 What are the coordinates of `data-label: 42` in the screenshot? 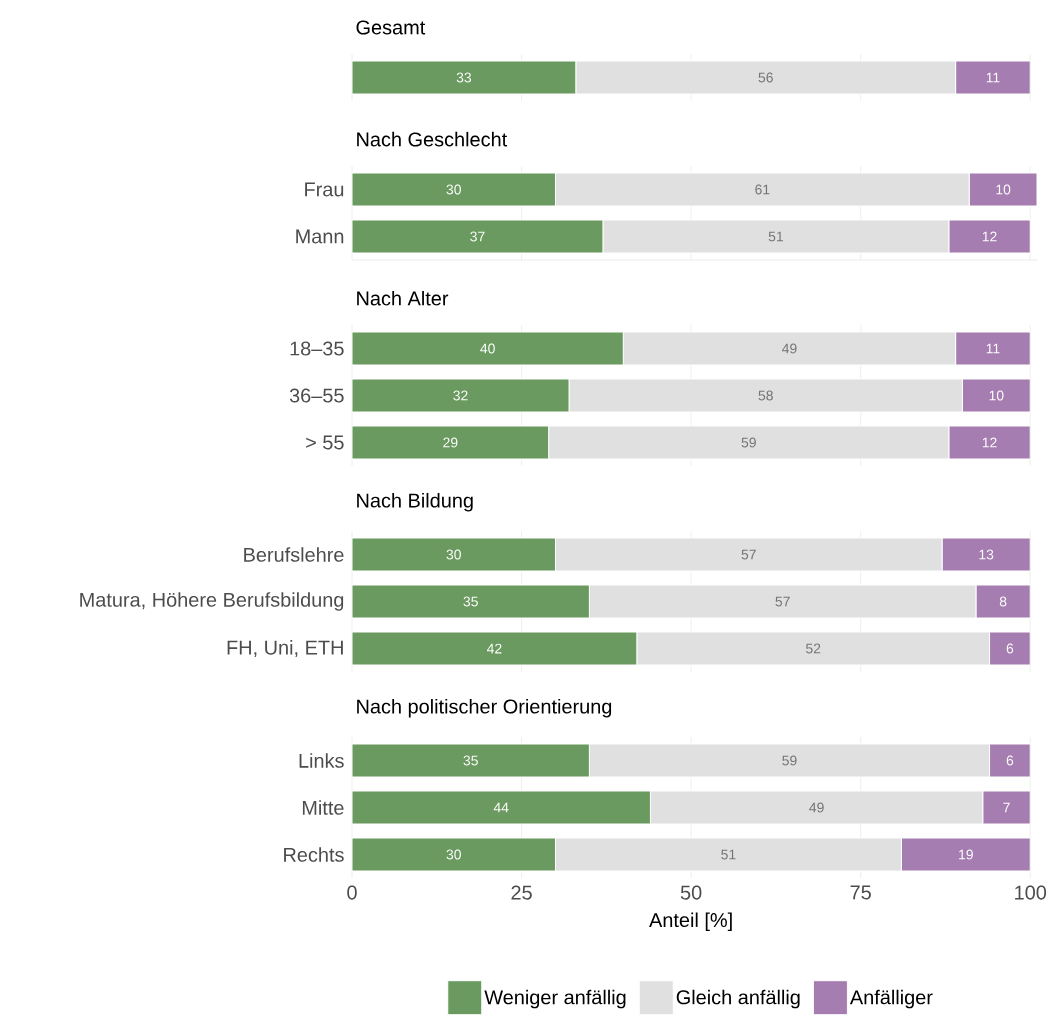 It's located at (494, 648).